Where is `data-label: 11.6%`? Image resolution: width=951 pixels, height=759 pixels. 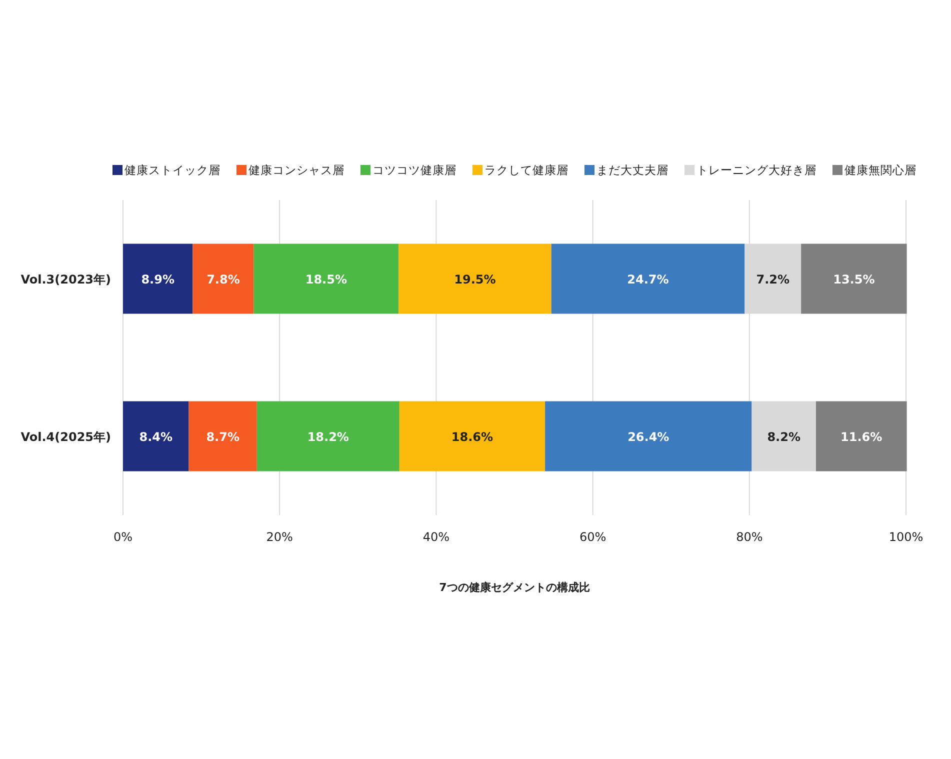 data-label: 11.6% is located at coordinates (861, 437).